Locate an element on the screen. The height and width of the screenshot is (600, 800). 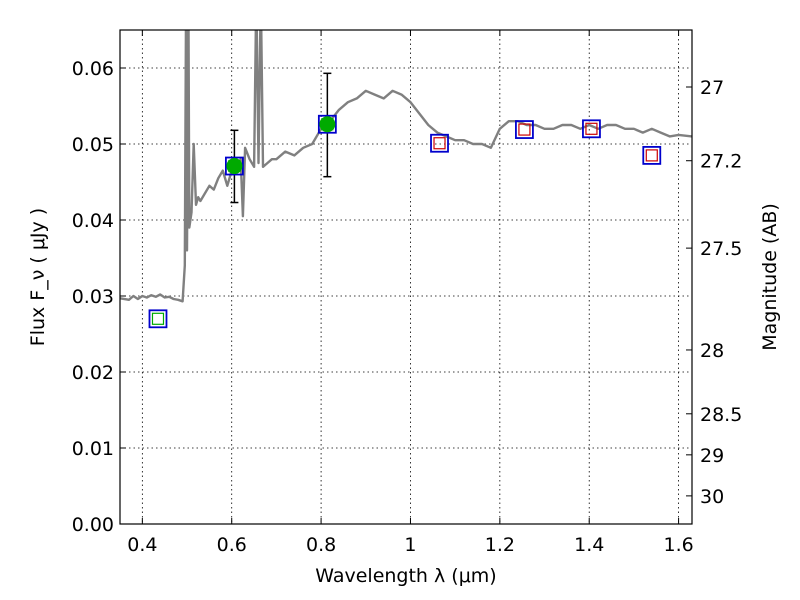
y-axis-label: Flux F_ν ( μJy ) is located at coordinates (38, 277).